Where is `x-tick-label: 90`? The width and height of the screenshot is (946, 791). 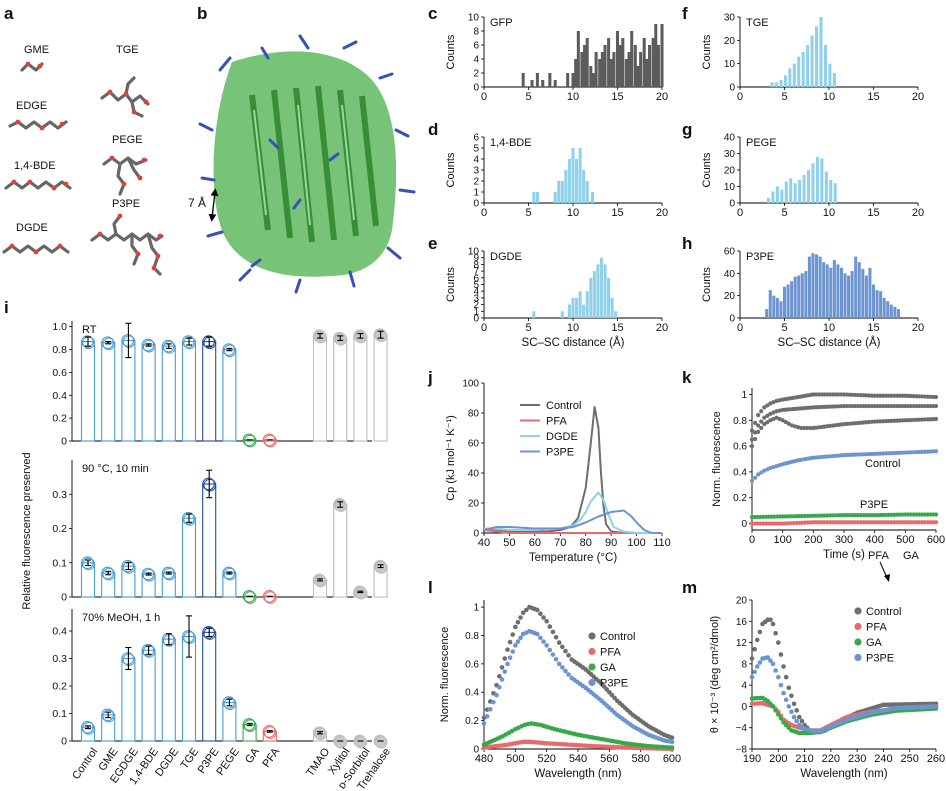
x-tick-label: 90 is located at coordinates (611, 543).